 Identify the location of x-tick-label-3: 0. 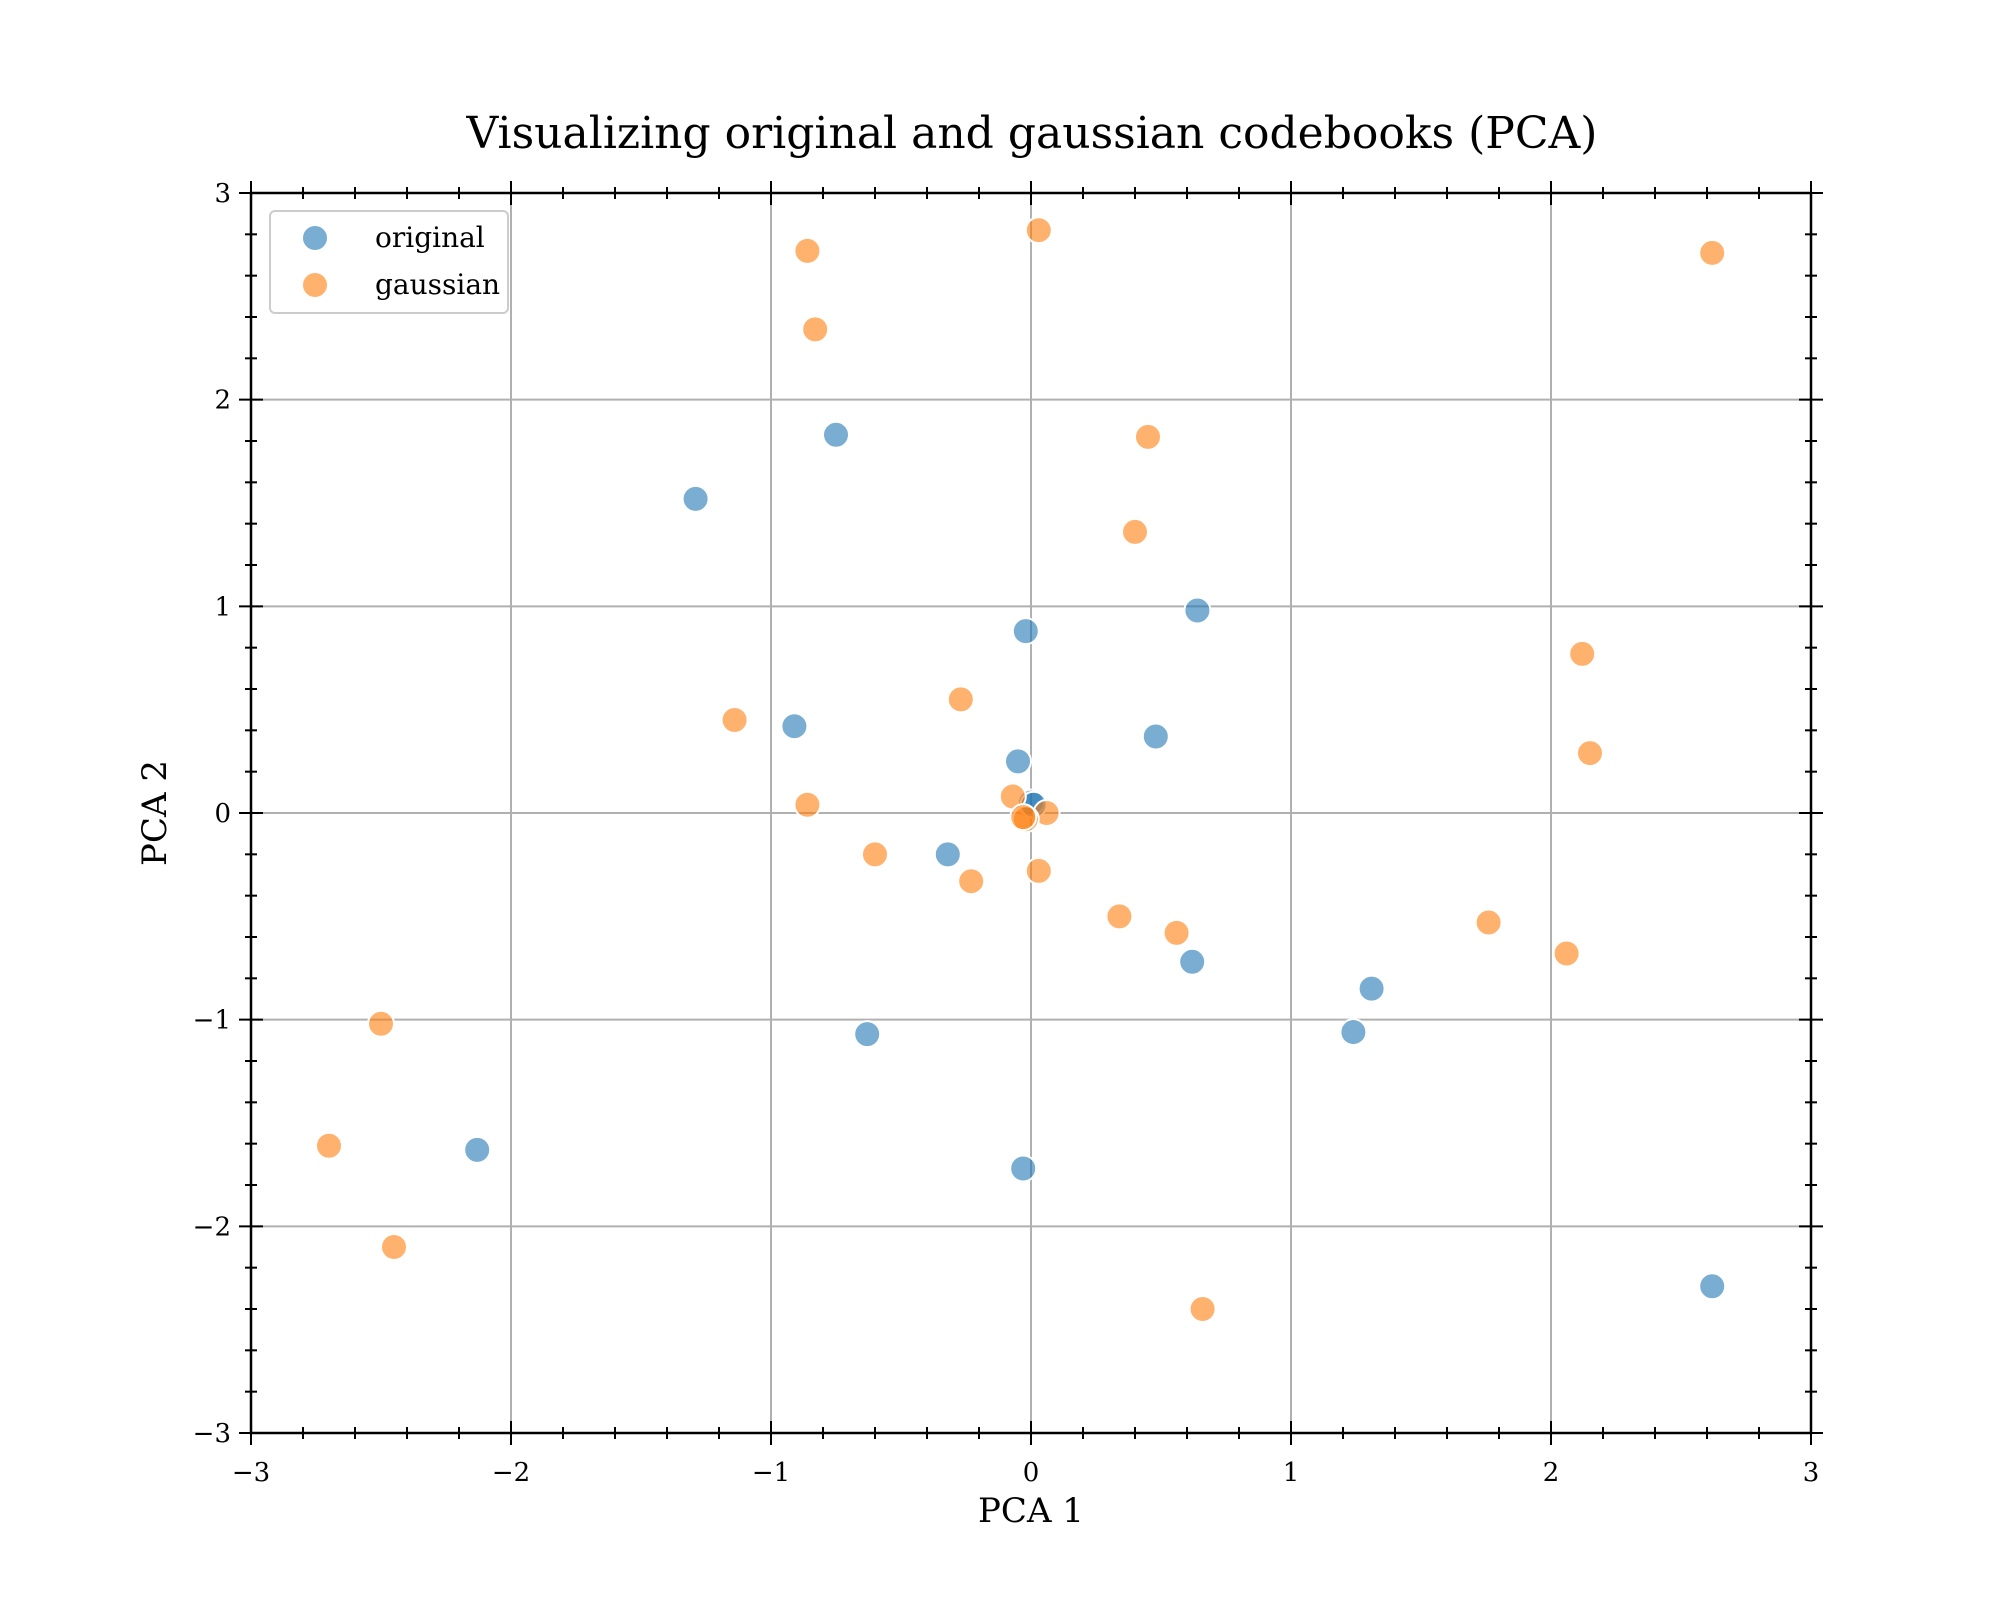
(1031, 1473).